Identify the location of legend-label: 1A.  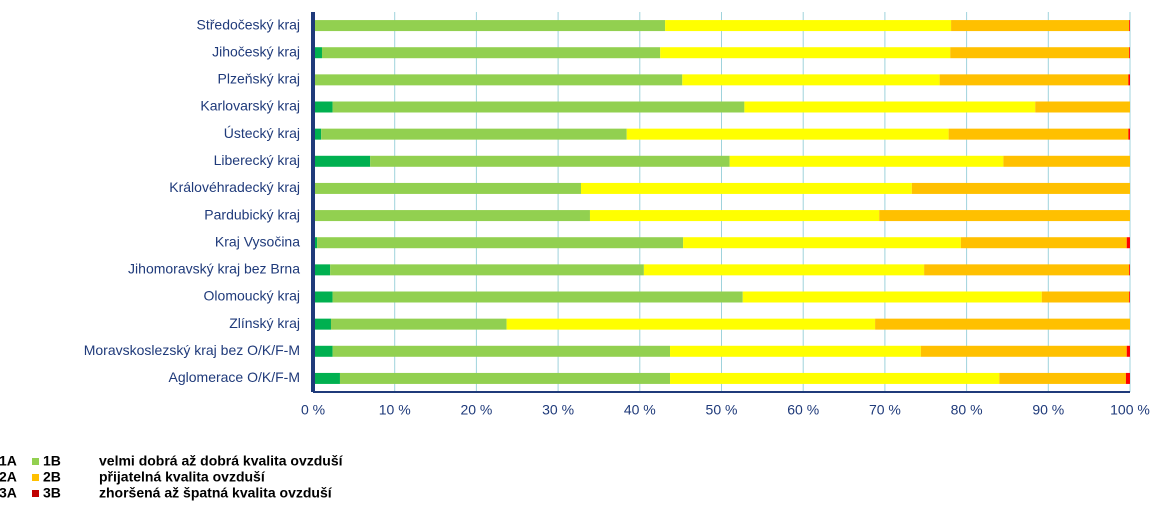
(8, 461).